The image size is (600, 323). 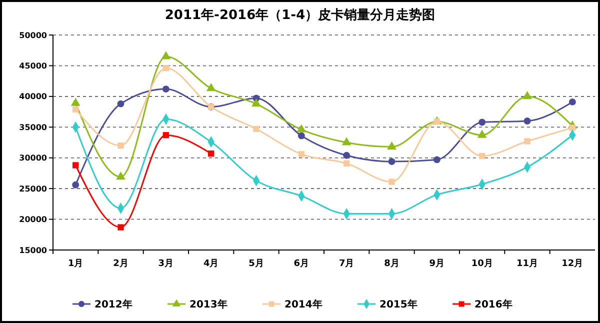 What do you see at coordinates (437, 263) in the screenshot?
I see `x-tick-label: 9月` at bounding box center [437, 263].